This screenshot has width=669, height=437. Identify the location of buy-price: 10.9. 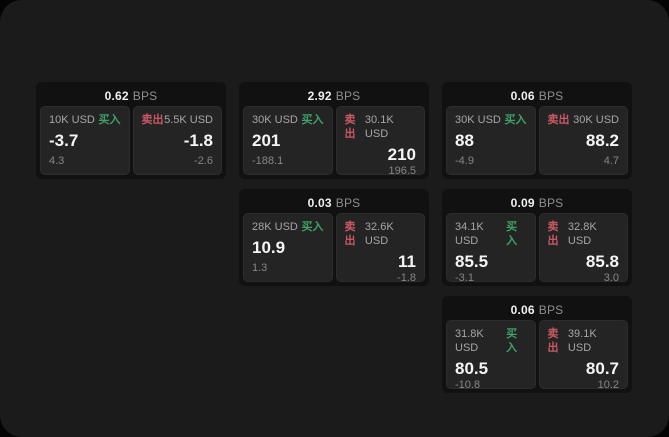
(269, 247).